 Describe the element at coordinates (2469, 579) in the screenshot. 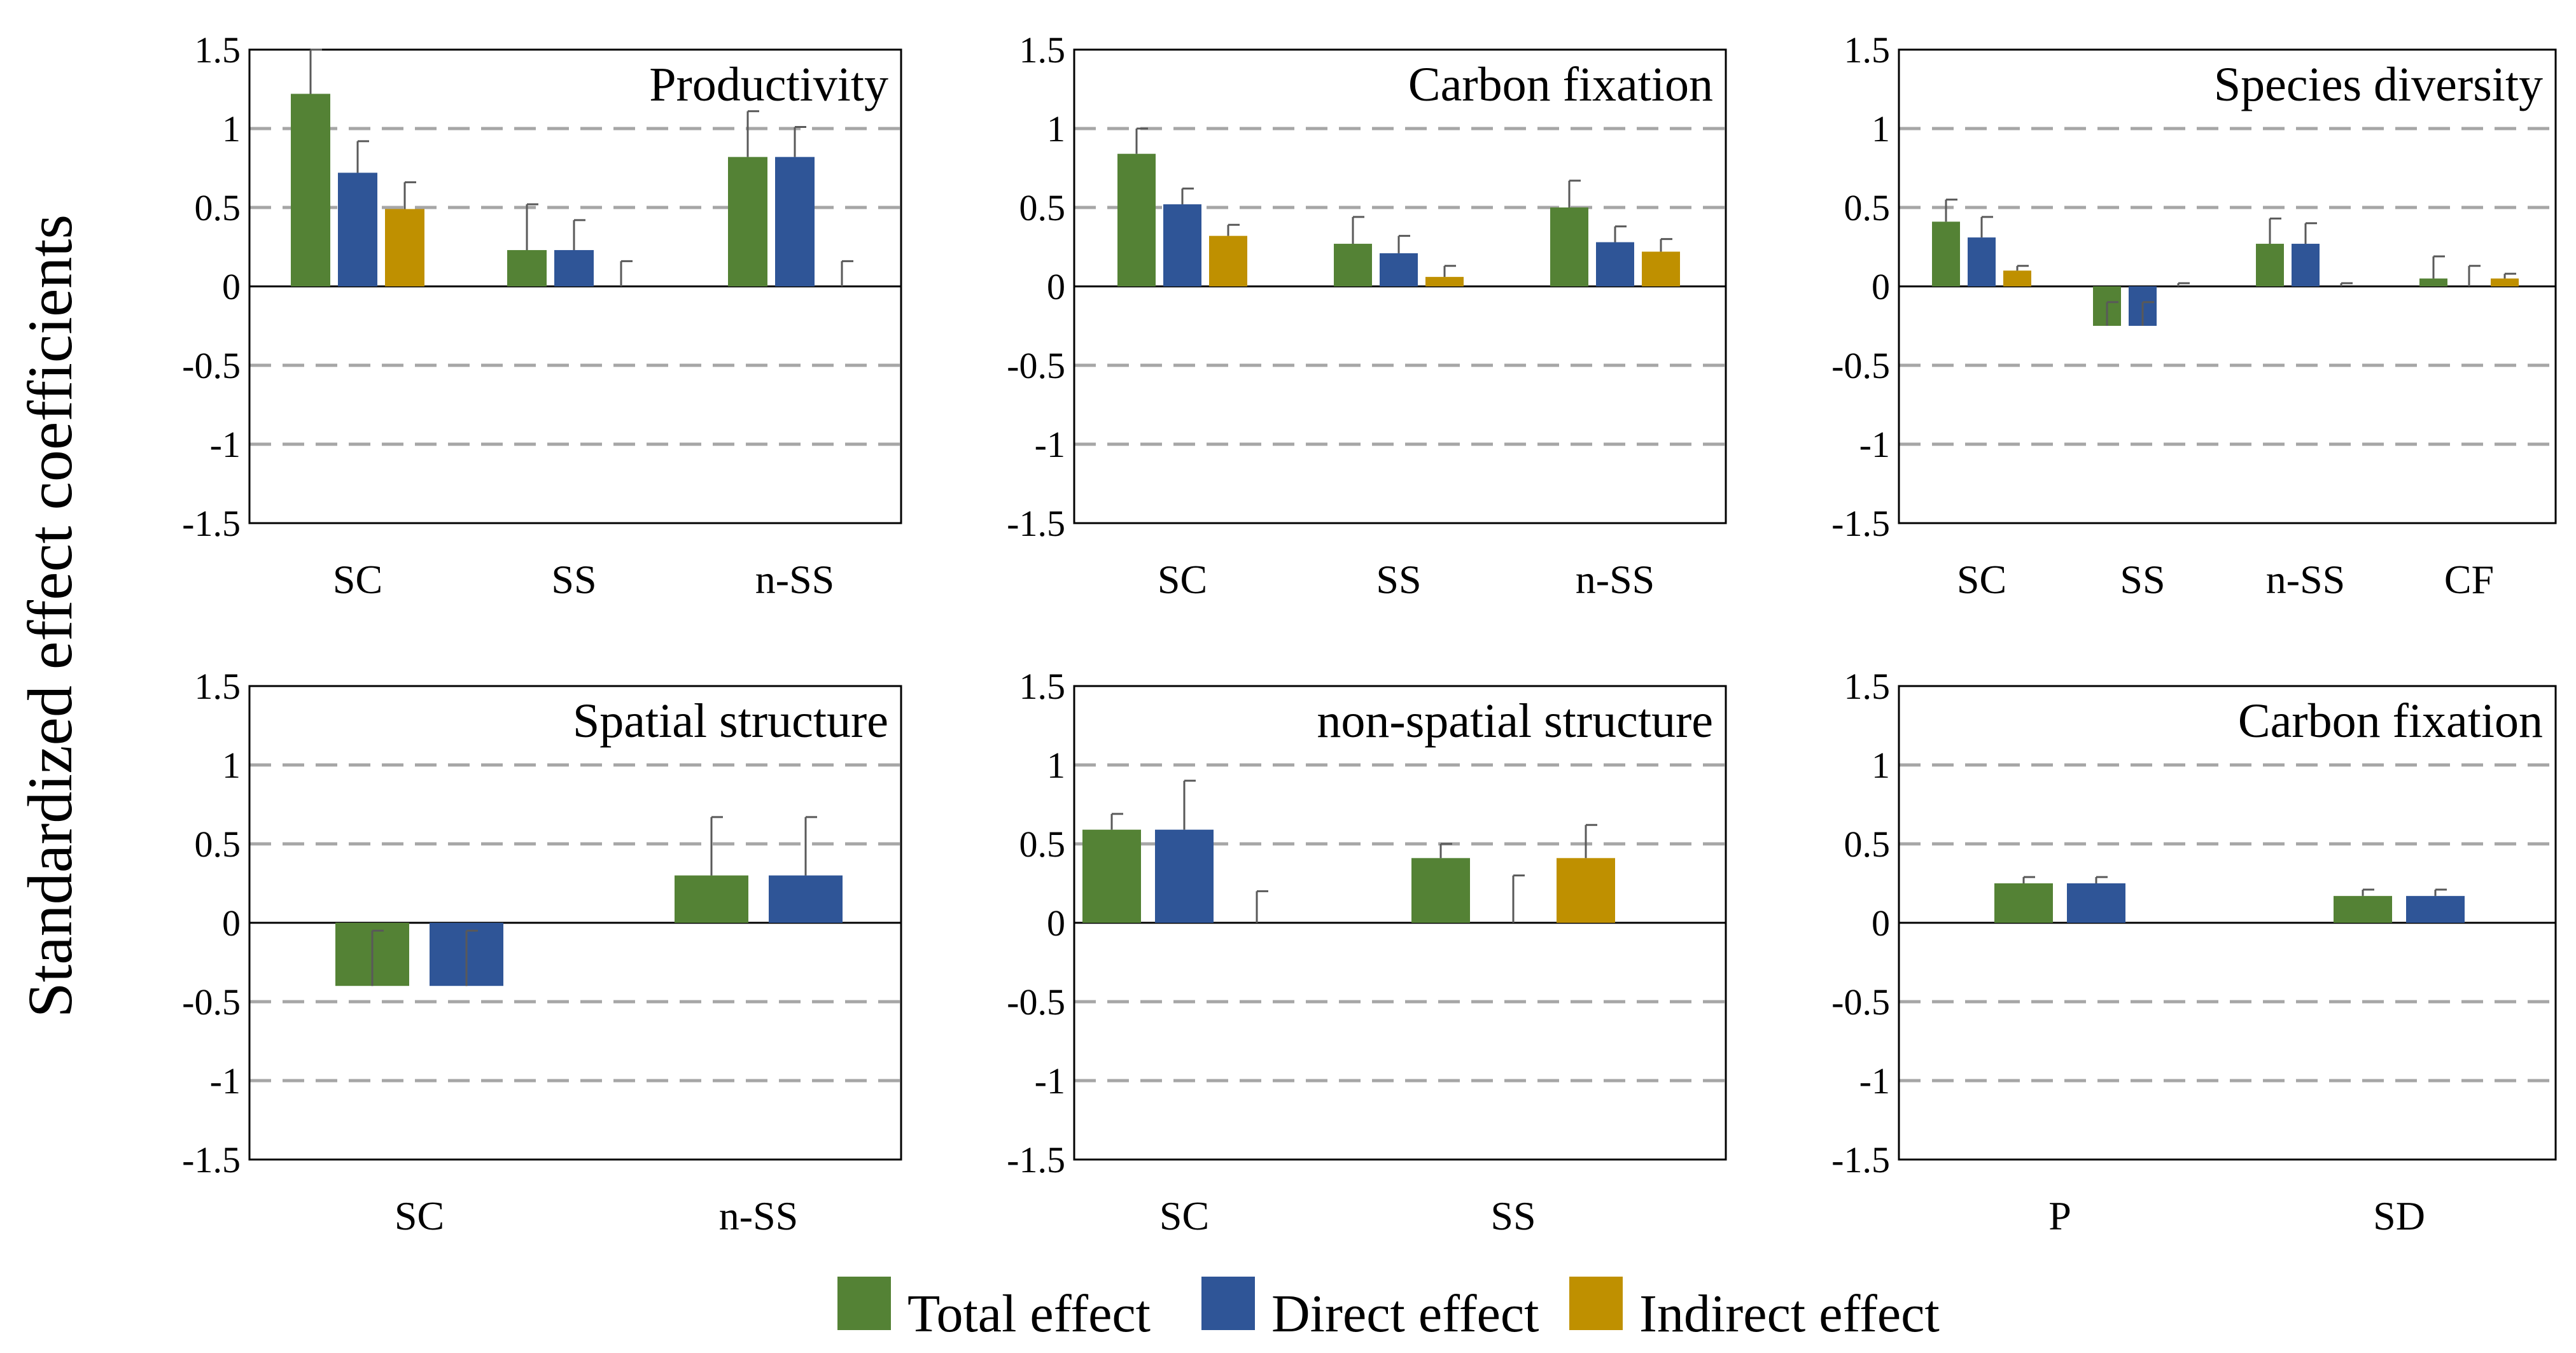

I see `x-category-label: CF` at that location.